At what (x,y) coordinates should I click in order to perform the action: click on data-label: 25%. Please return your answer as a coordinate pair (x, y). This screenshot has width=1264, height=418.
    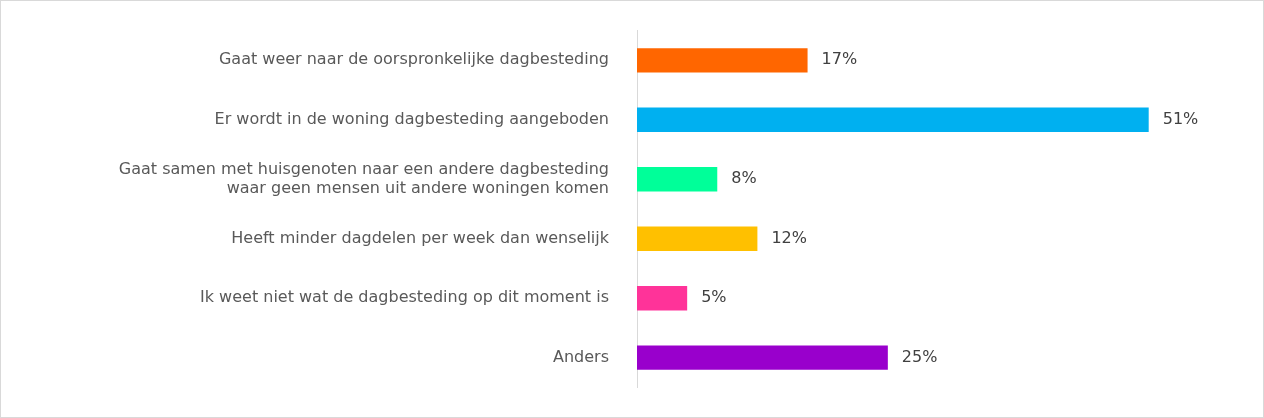
    Looking at the image, I should click on (919, 356).